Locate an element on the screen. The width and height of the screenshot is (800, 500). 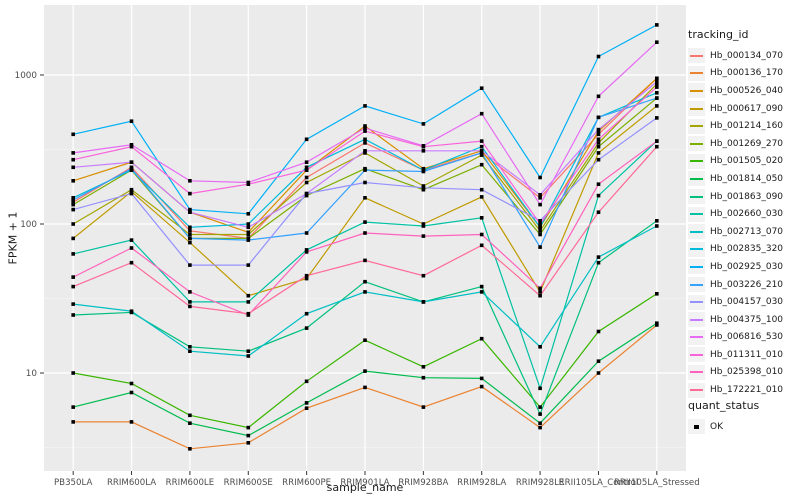
legend-label: Hb_011311_010 is located at coordinates (747, 354).